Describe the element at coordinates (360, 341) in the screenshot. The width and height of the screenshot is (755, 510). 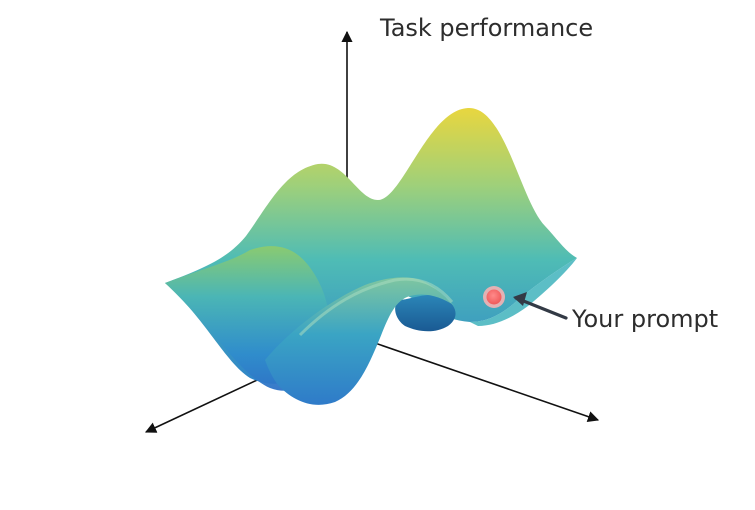
I see `surface-front-ridge` at that location.